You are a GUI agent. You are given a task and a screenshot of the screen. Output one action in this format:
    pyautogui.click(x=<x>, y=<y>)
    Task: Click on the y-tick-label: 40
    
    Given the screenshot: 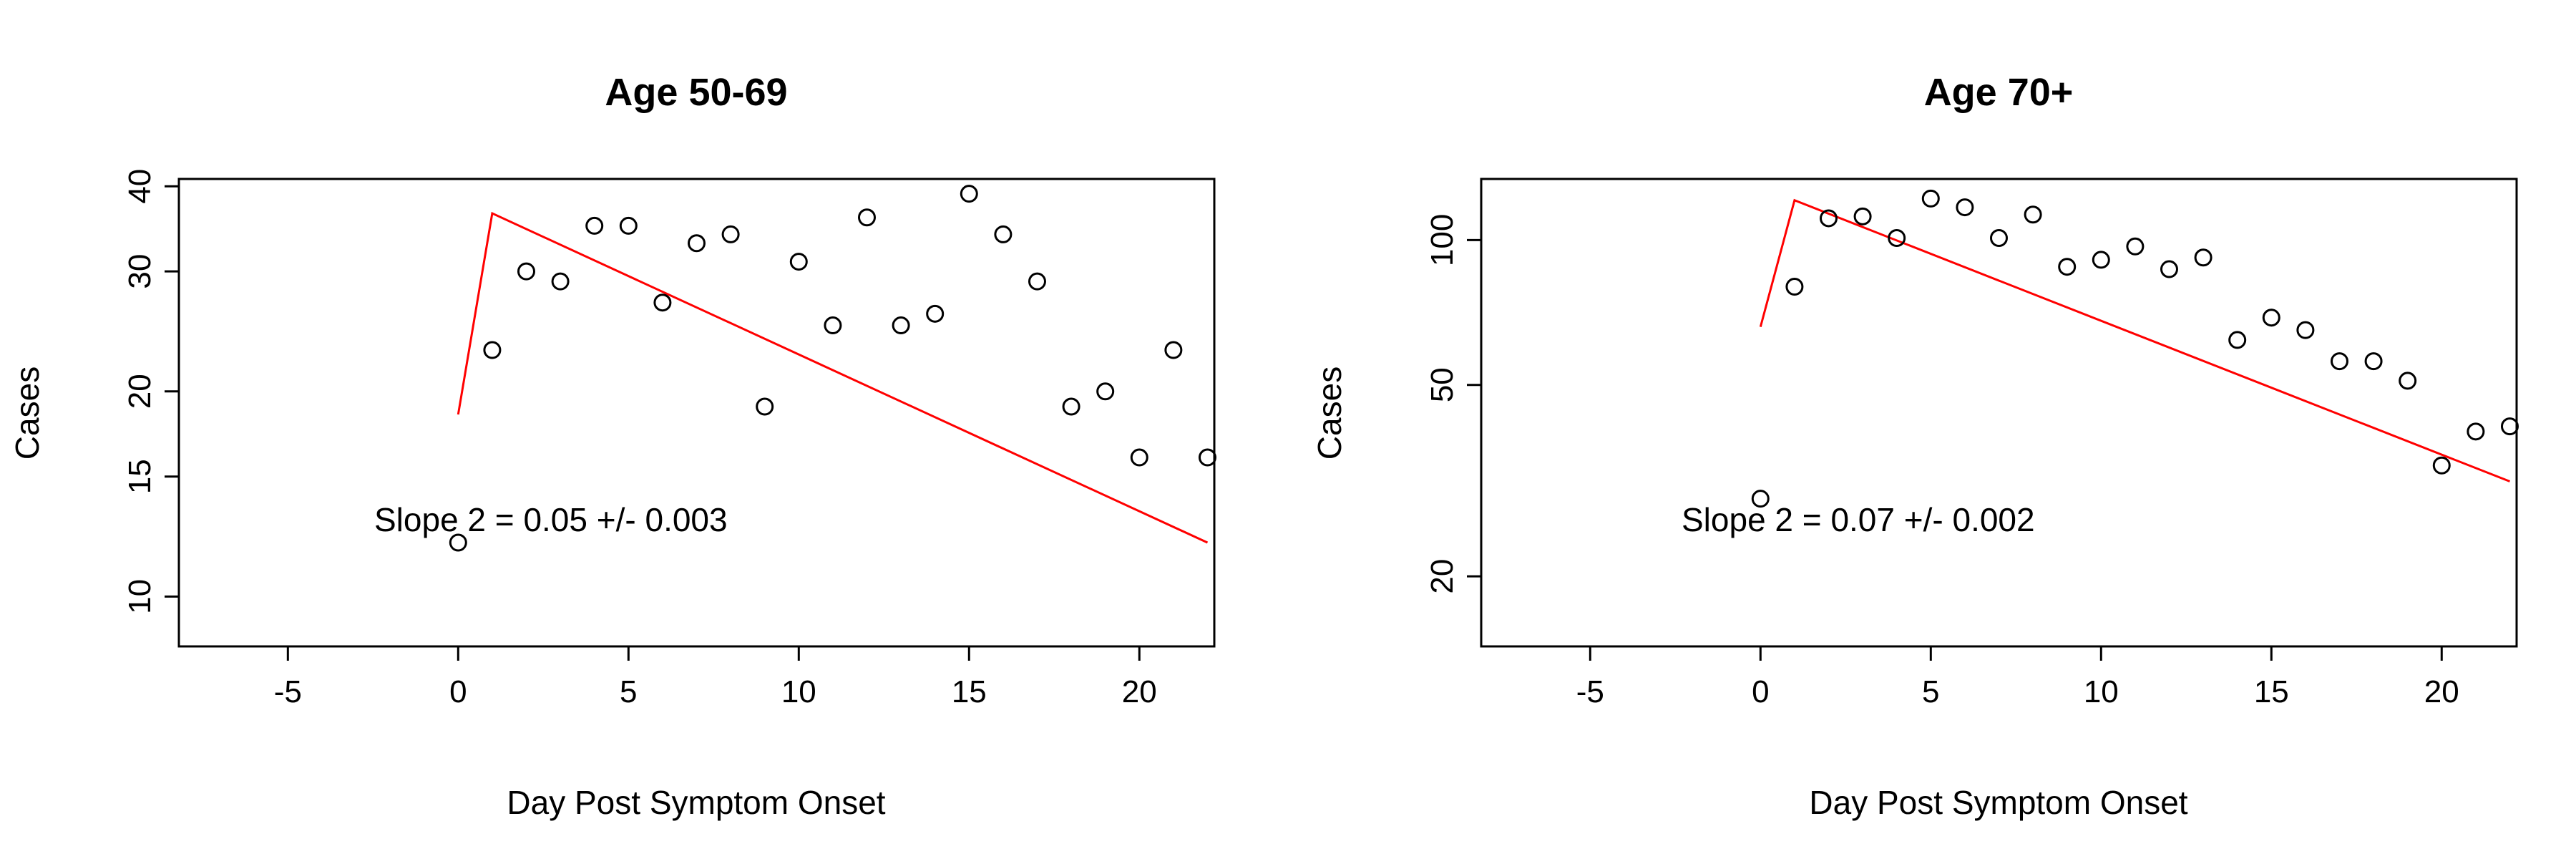 What is the action you would take?
    pyautogui.click(x=139, y=186)
    